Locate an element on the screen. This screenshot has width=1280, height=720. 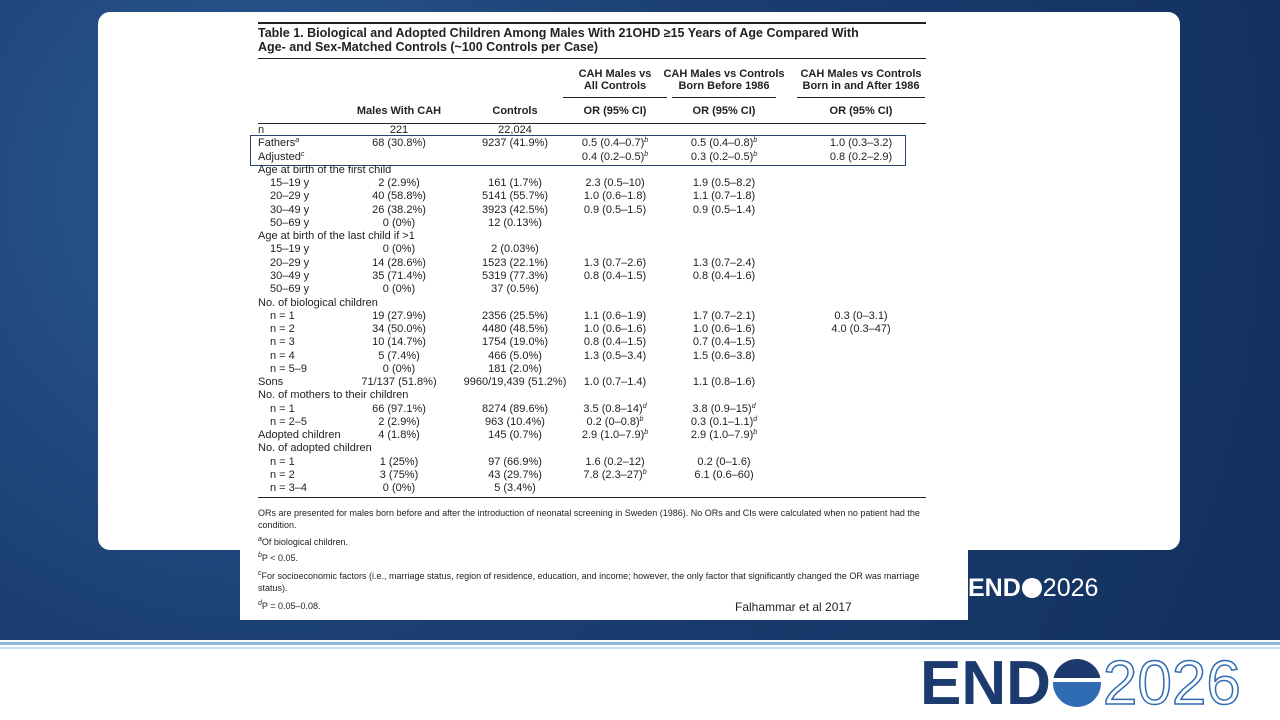
table-cell: Sons is located at coordinates (271, 382).